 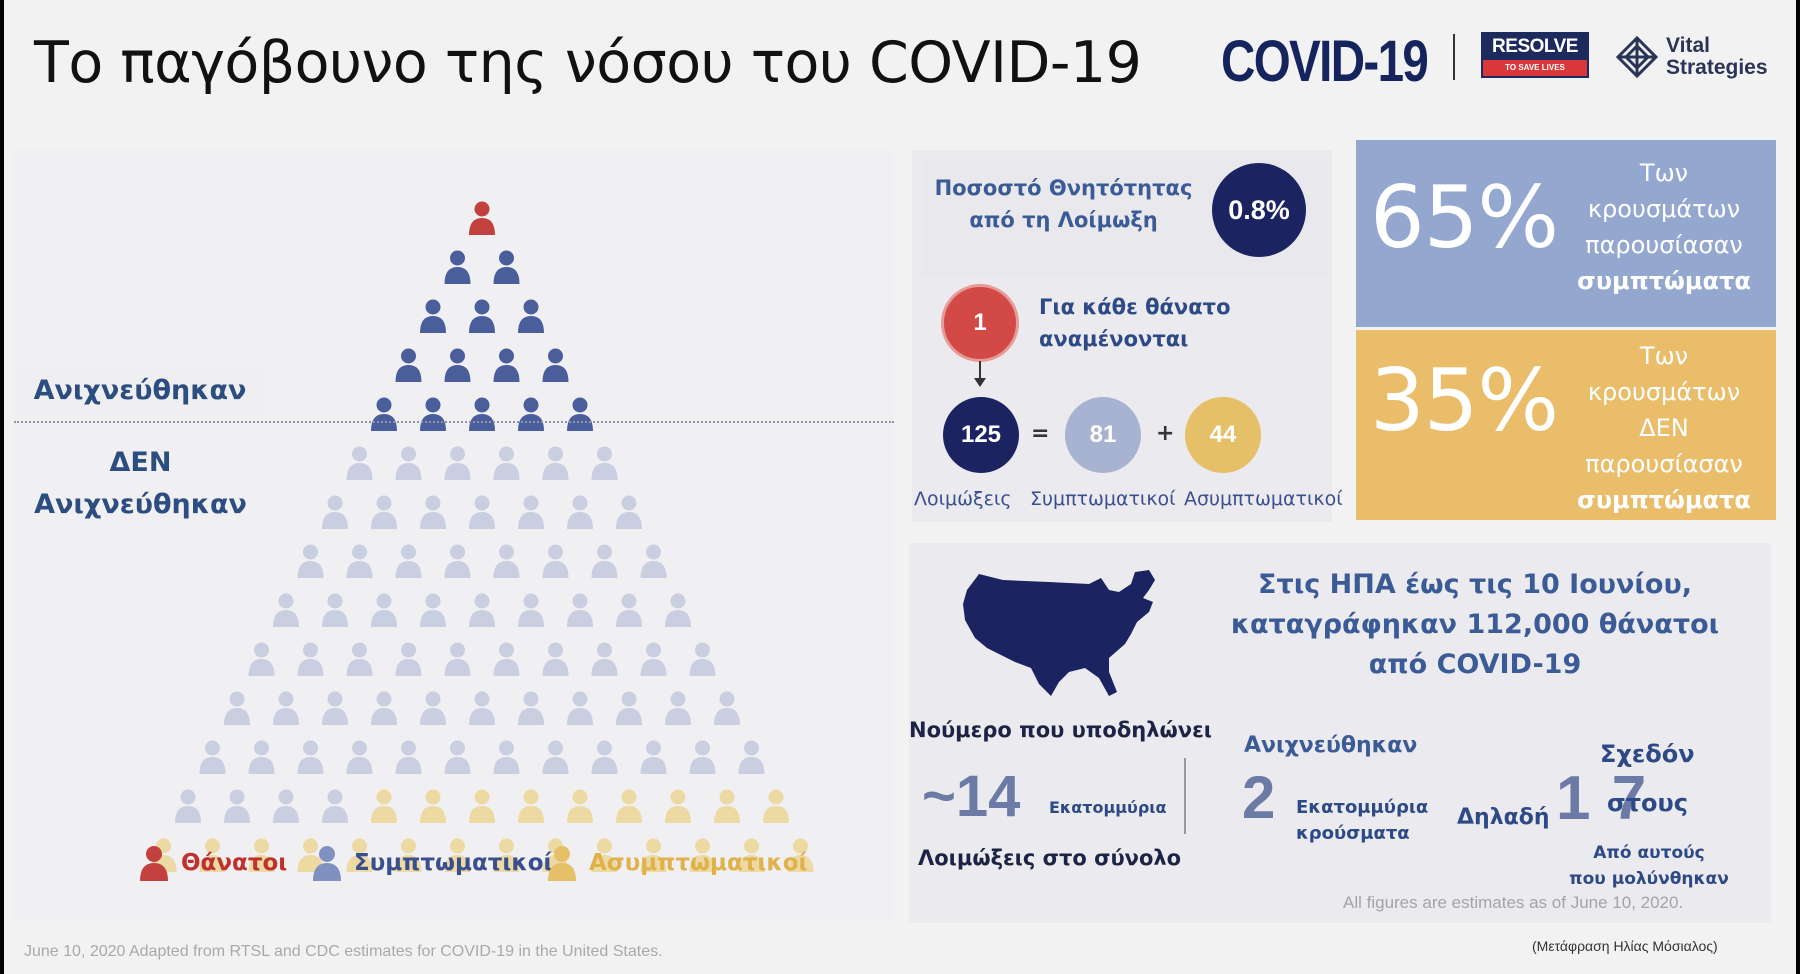 What do you see at coordinates (1108, 807) in the screenshot?
I see `estimated-infections-unit: Εκατομμύρια` at bounding box center [1108, 807].